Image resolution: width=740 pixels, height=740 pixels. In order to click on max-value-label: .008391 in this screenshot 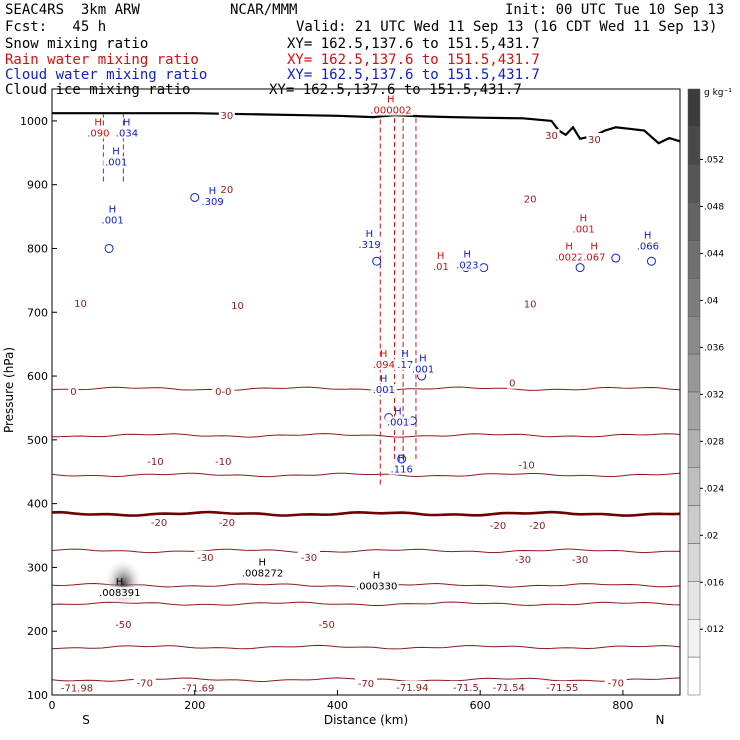, I will do `click(119, 593)`.